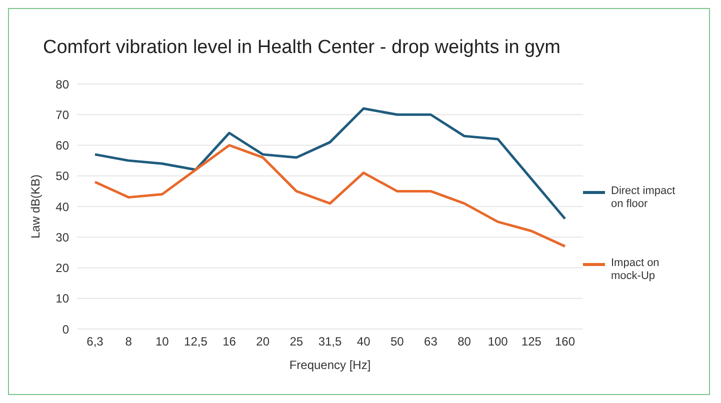  I want to click on y-tick-label: 70, so click(63, 115).